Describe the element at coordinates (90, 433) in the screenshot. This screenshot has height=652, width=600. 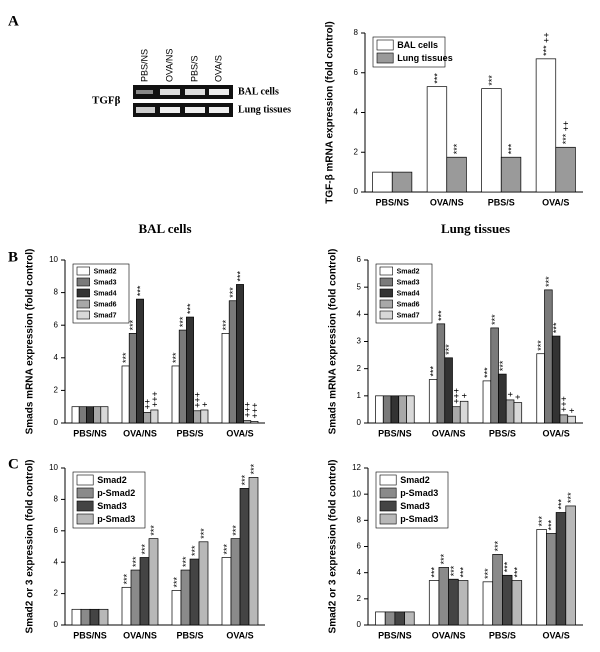
I see `x-tick-label: PBS/NS` at that location.